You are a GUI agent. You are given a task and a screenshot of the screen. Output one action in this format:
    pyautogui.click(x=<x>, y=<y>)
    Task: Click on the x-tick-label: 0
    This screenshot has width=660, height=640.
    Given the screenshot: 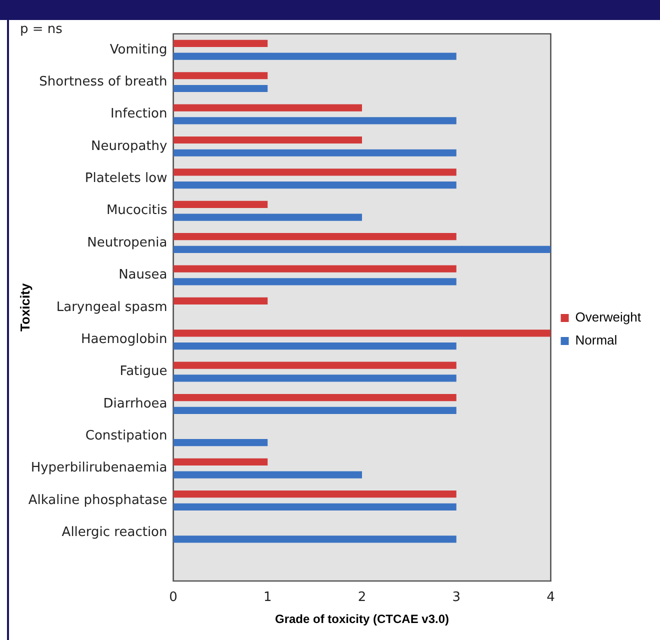 What is the action you would take?
    pyautogui.click(x=173, y=598)
    